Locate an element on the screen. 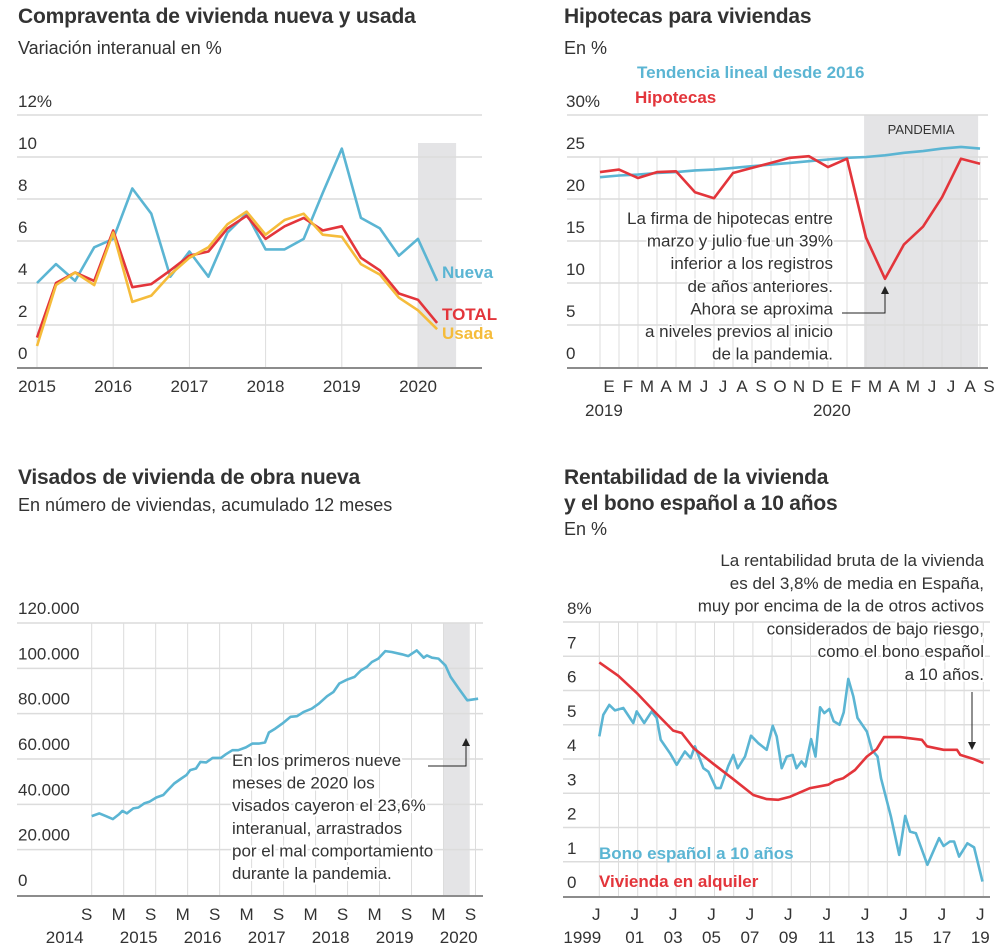 The width and height of the screenshot is (1000, 949). chart2-title: Hipotecas para viviendas is located at coordinates (688, 16).